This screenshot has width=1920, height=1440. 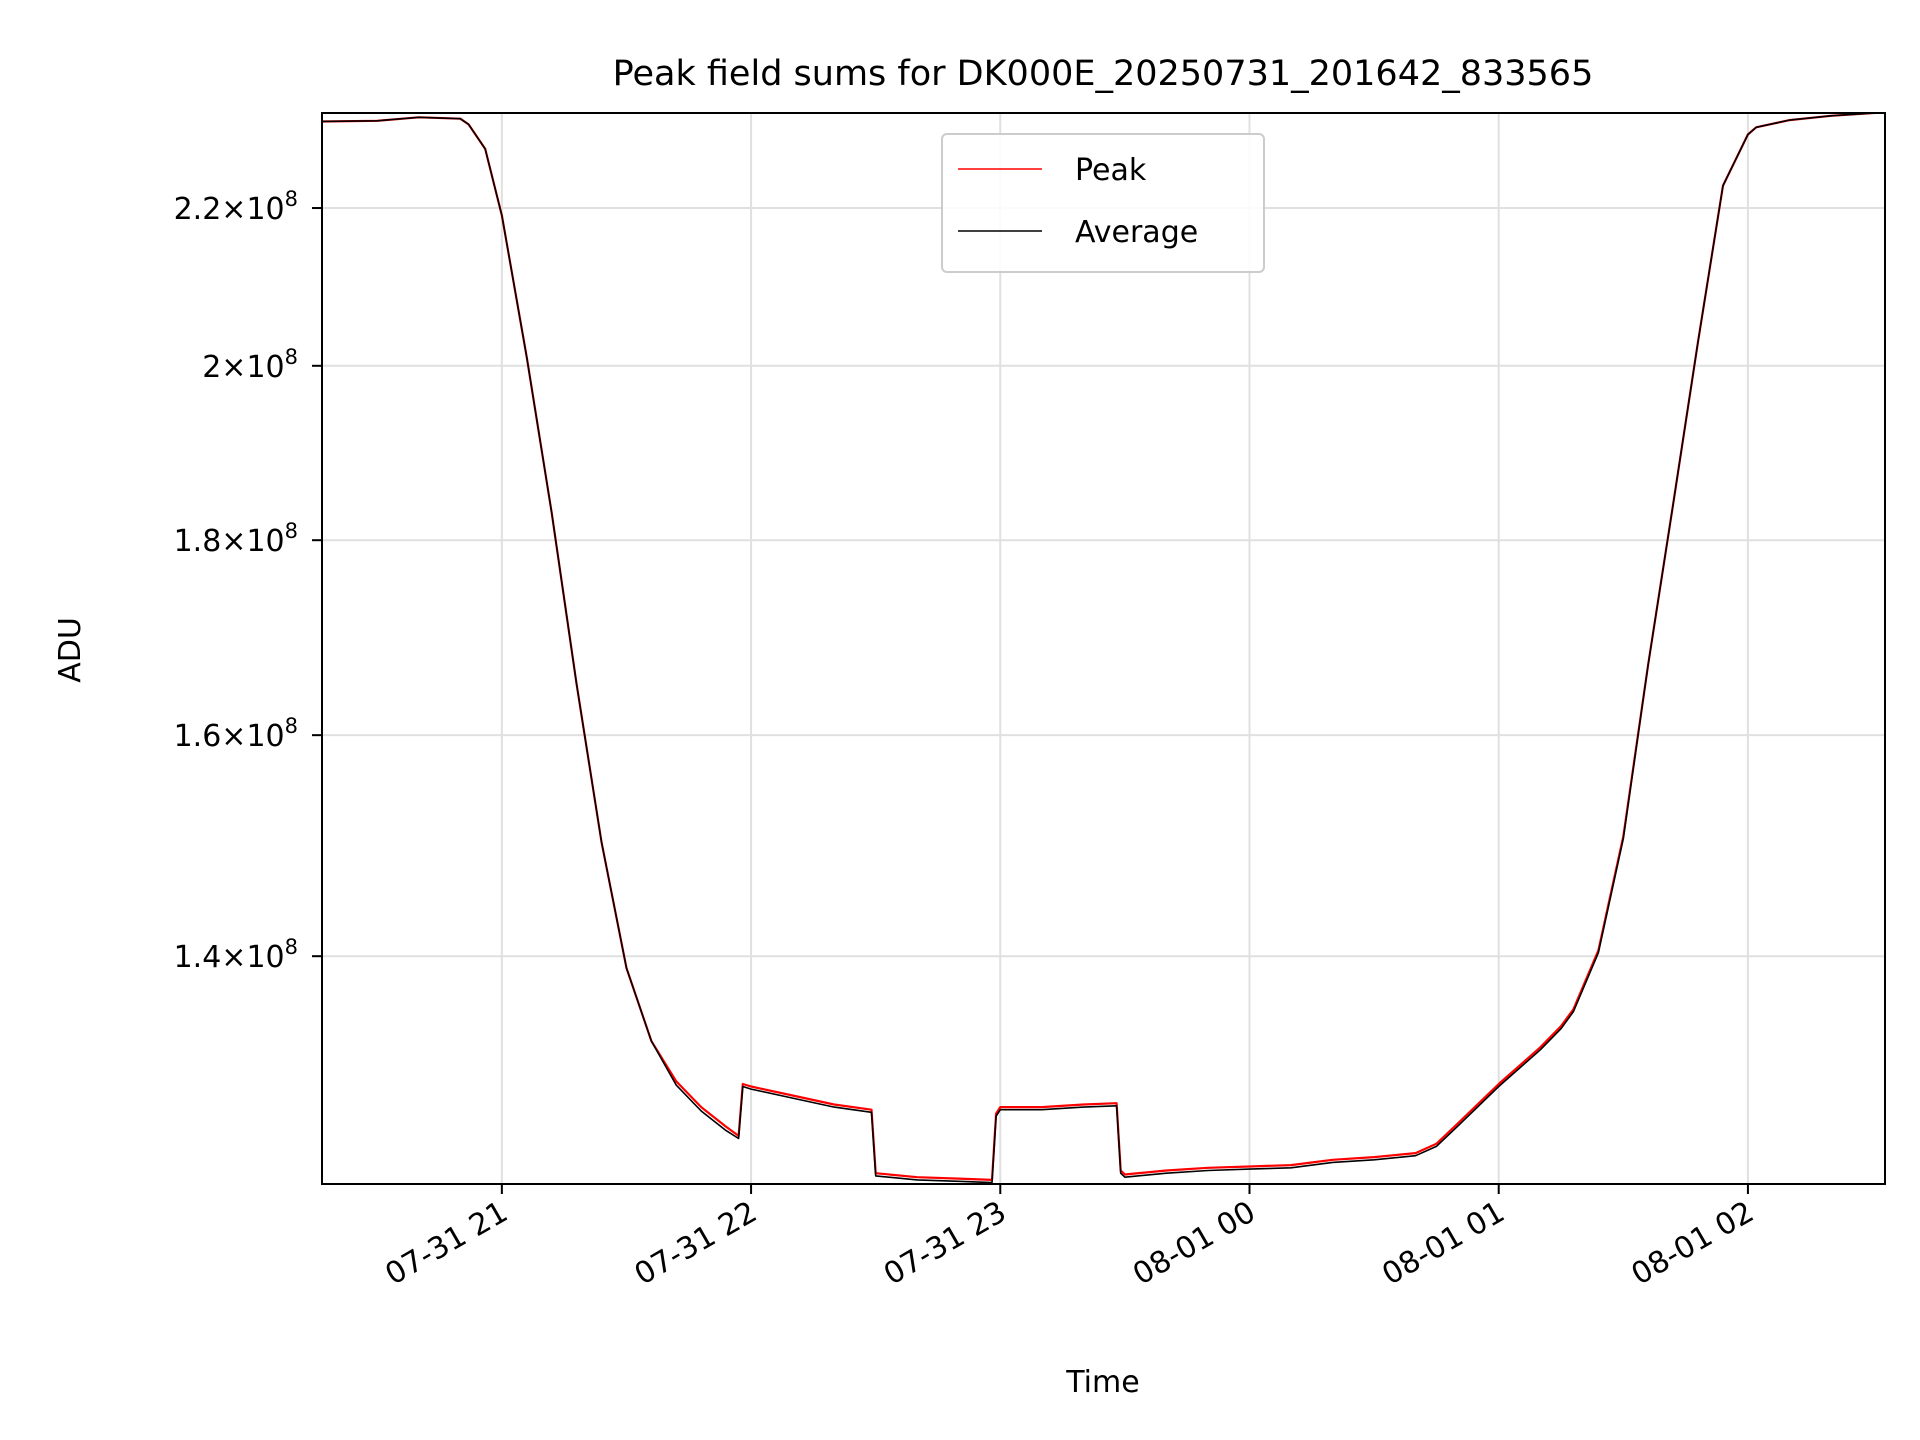 What do you see at coordinates (250, 365) in the screenshot?
I see `y-tick-label: 2×108` at bounding box center [250, 365].